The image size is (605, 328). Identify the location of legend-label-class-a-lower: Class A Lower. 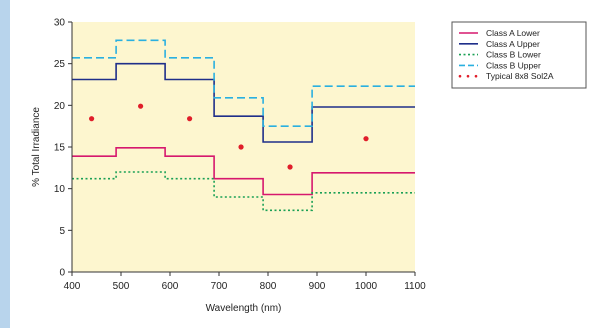
(513, 33).